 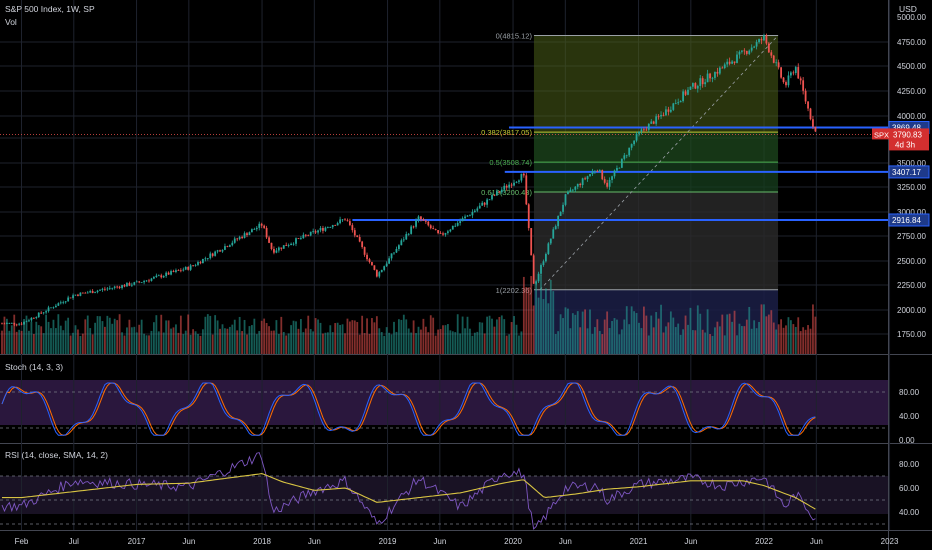 I want to click on volume-bars, so click(x=409, y=314).